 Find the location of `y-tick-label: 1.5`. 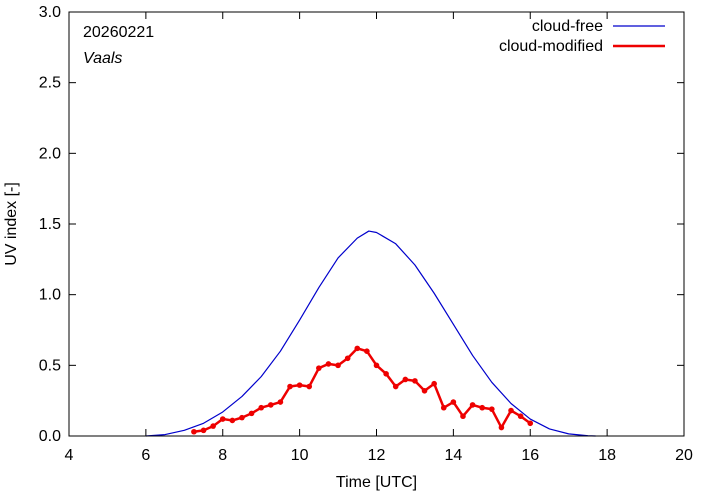

y-tick-label: 1.5 is located at coordinates (50, 224).